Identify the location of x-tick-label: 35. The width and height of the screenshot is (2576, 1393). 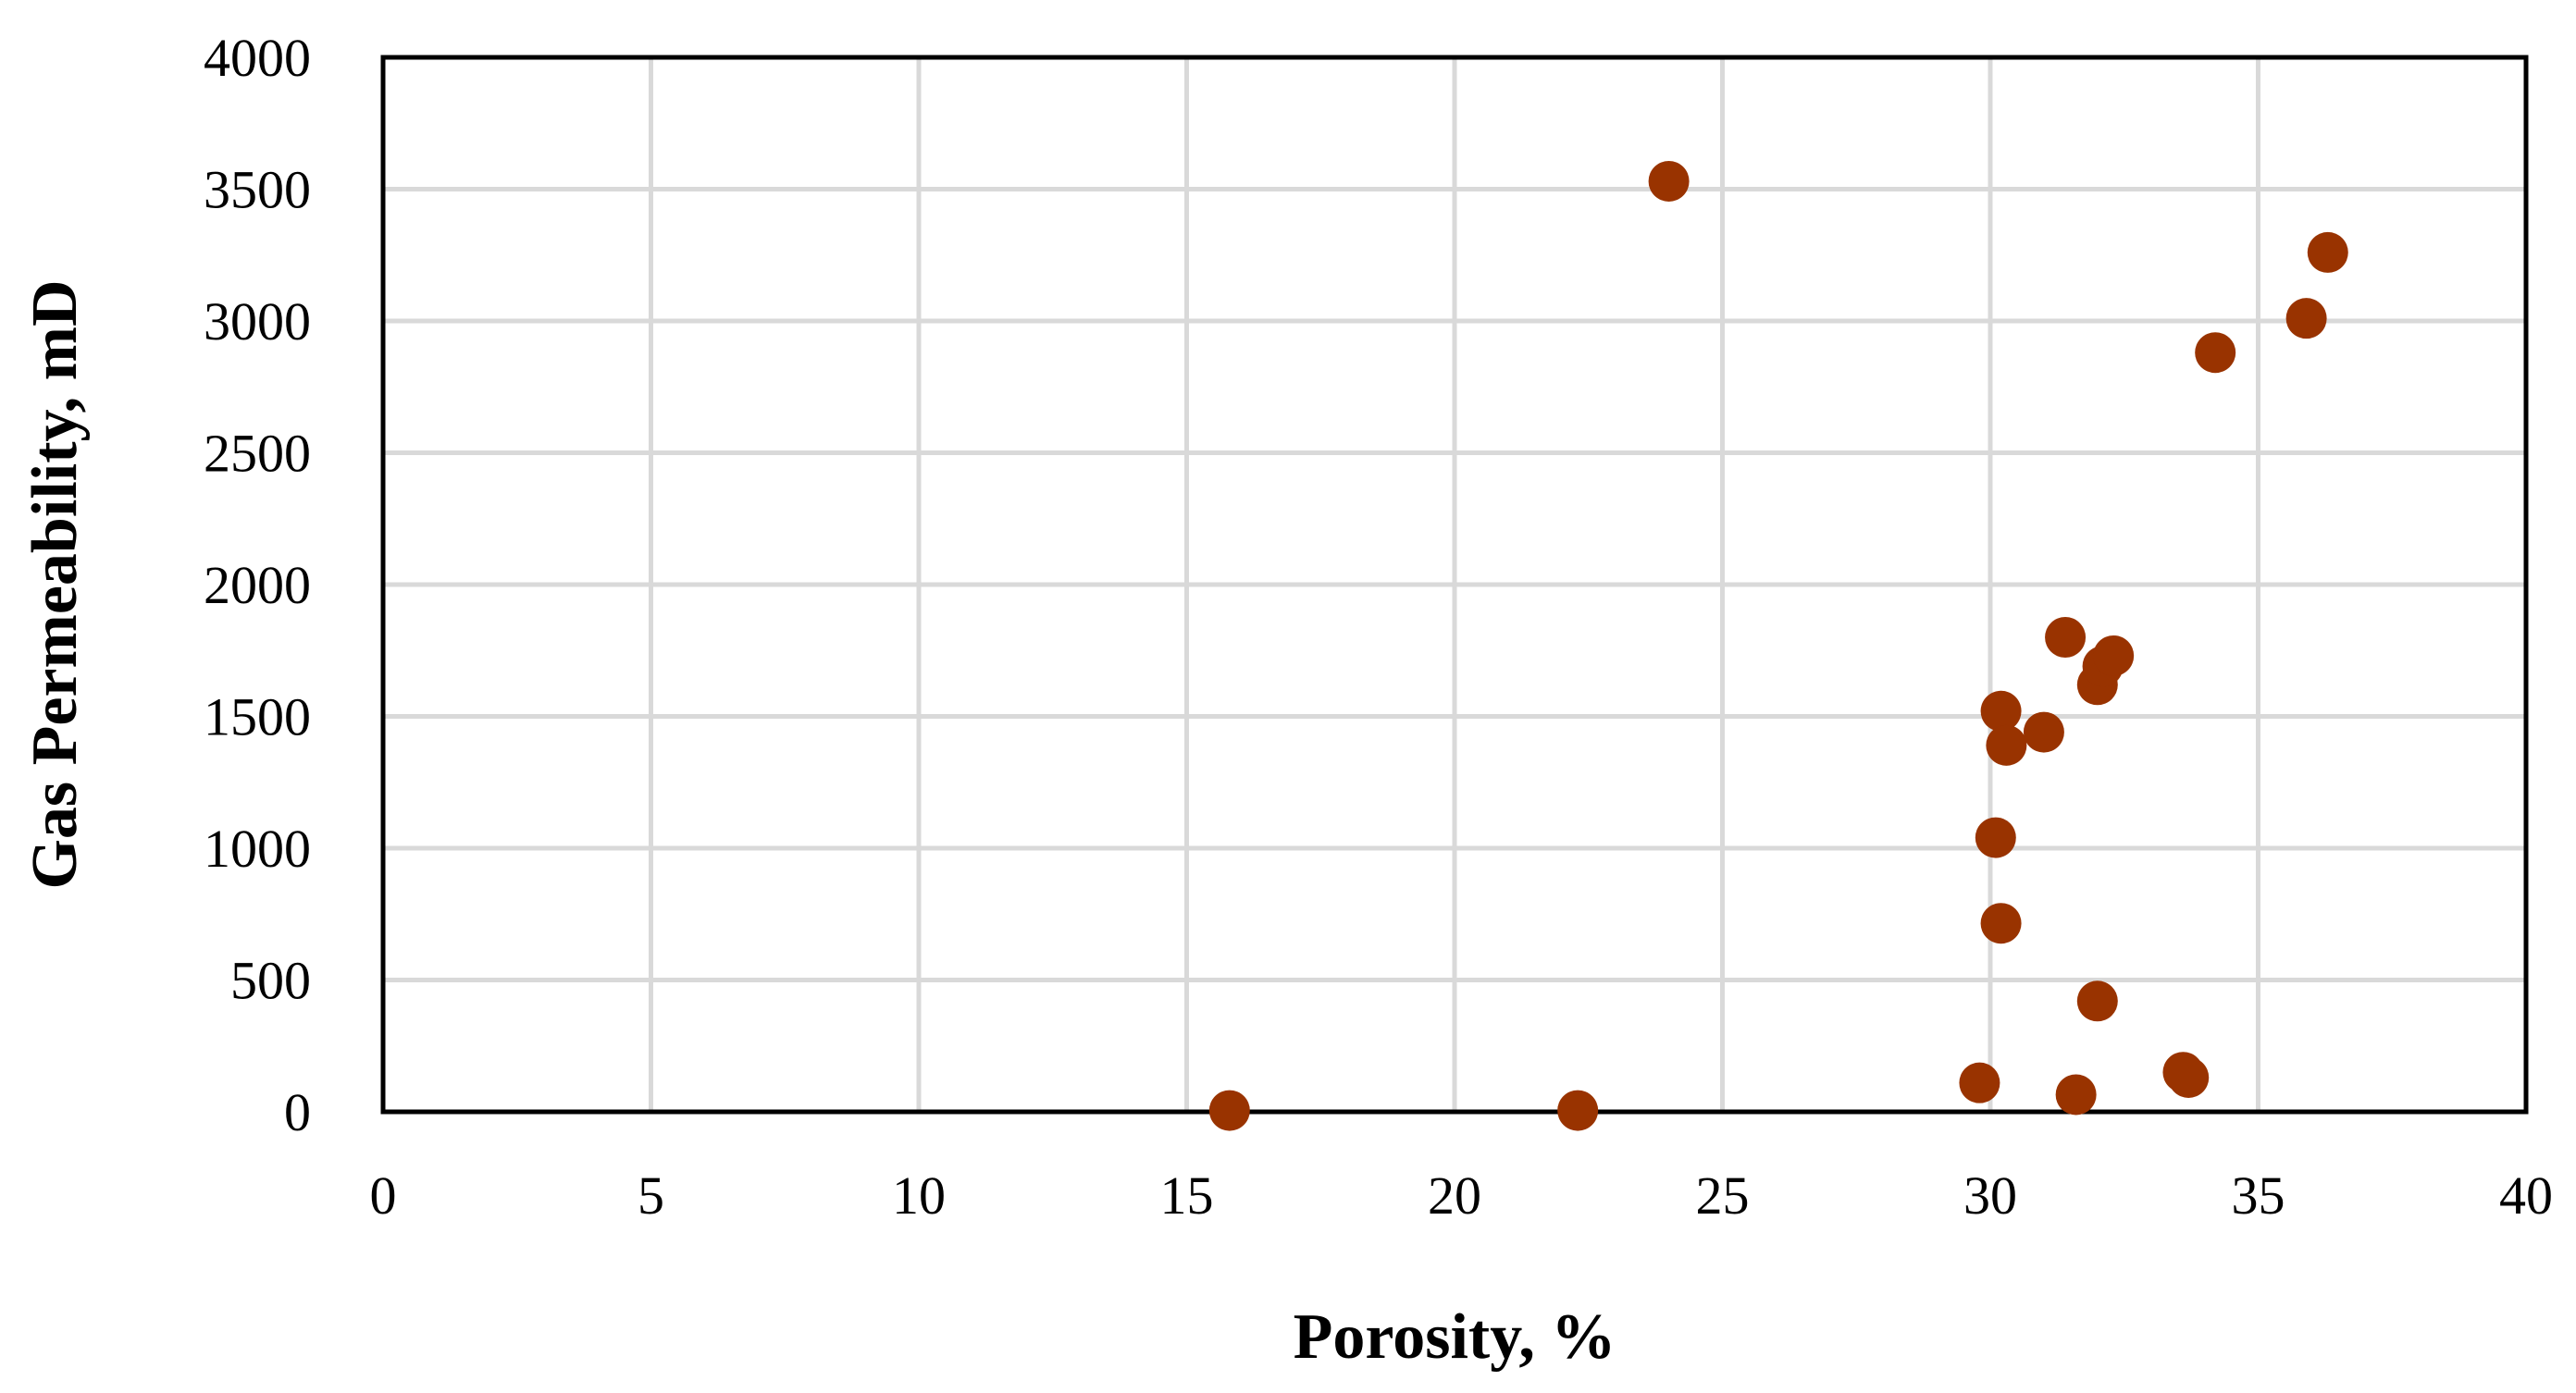
(2258, 1195).